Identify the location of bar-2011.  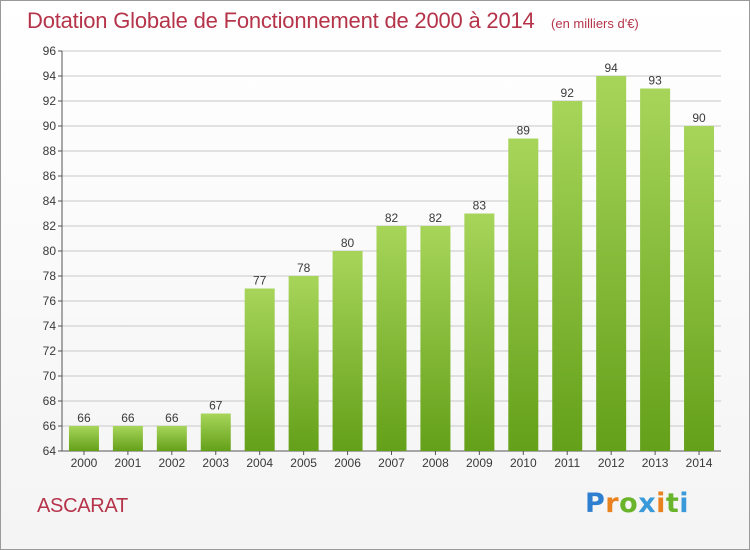
(567, 276).